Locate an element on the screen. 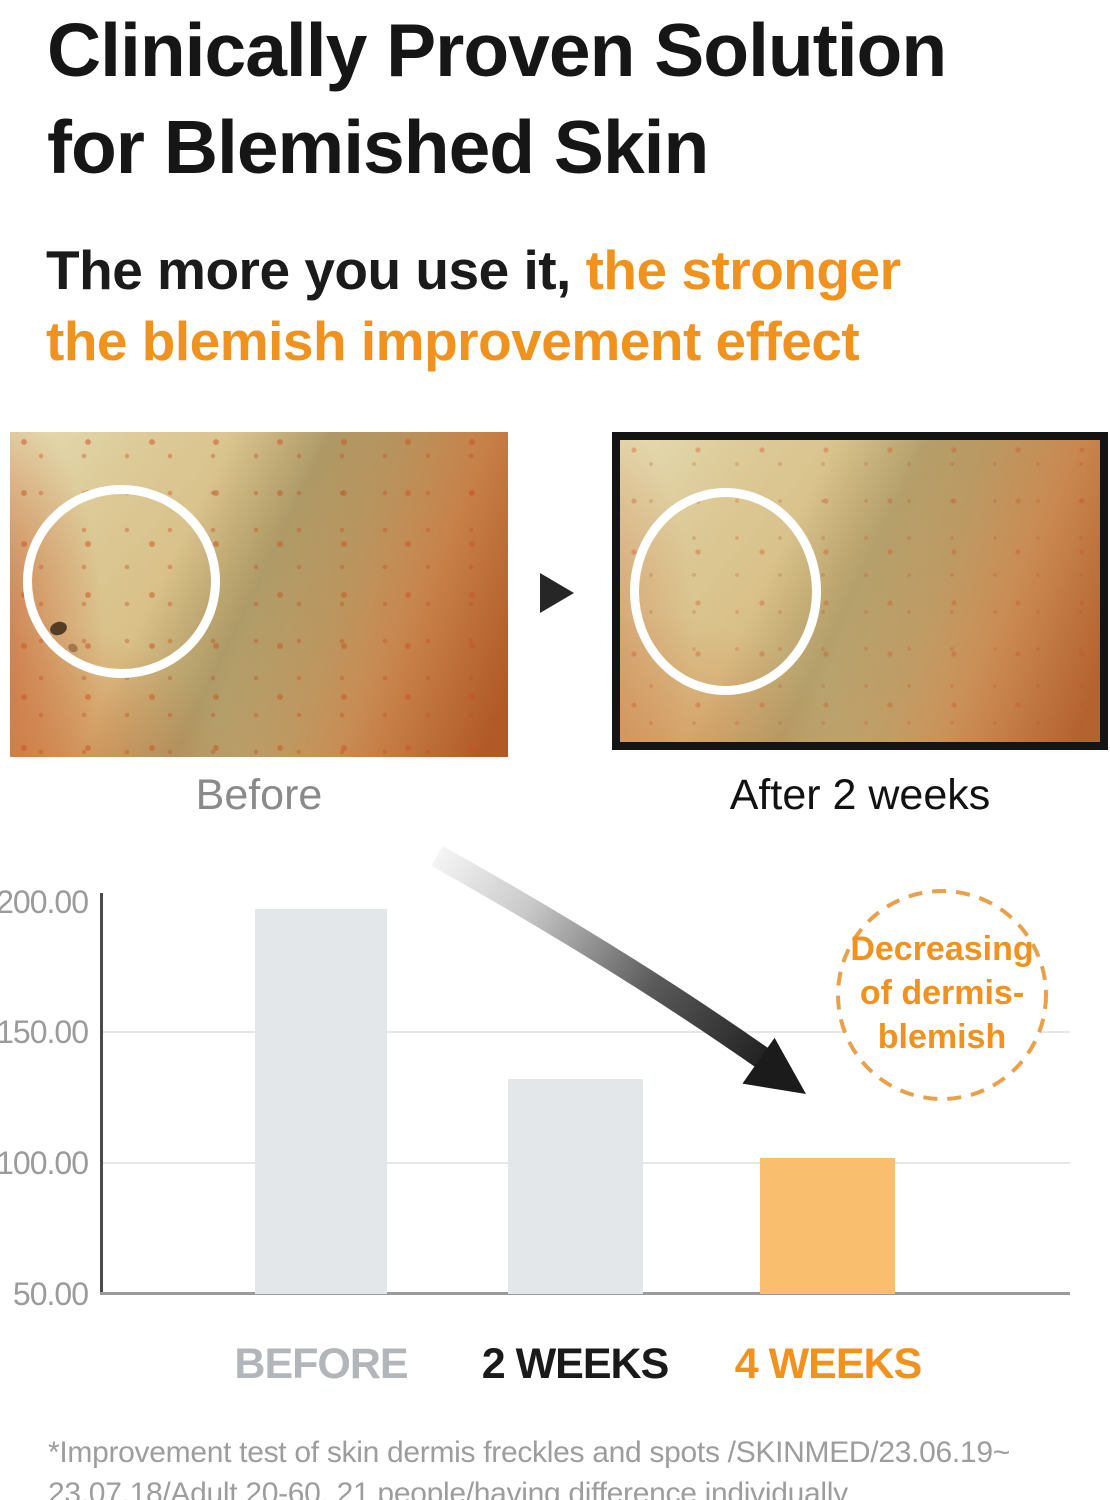  before-focus-circle is located at coordinates (121, 581).